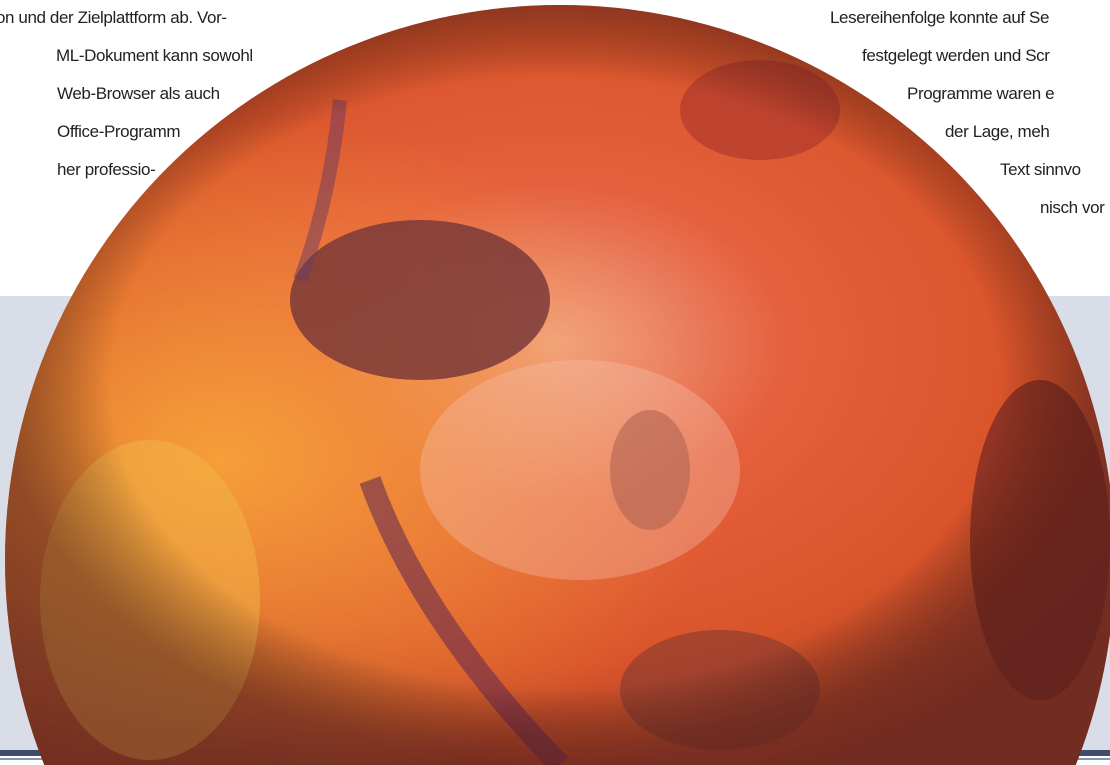  What do you see at coordinates (119, 131) in the screenshot?
I see `text-line: Office-Programm` at bounding box center [119, 131].